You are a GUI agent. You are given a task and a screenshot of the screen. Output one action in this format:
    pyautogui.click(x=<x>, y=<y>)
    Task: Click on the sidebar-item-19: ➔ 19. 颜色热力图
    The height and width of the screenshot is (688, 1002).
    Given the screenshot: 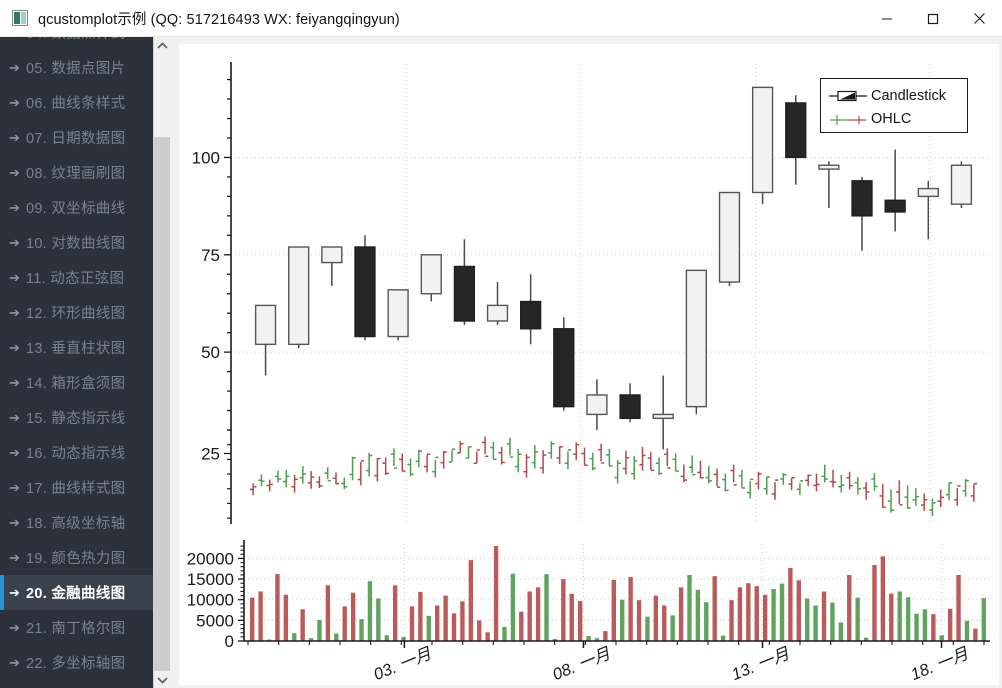 What is the action you would take?
    pyautogui.click(x=76, y=557)
    